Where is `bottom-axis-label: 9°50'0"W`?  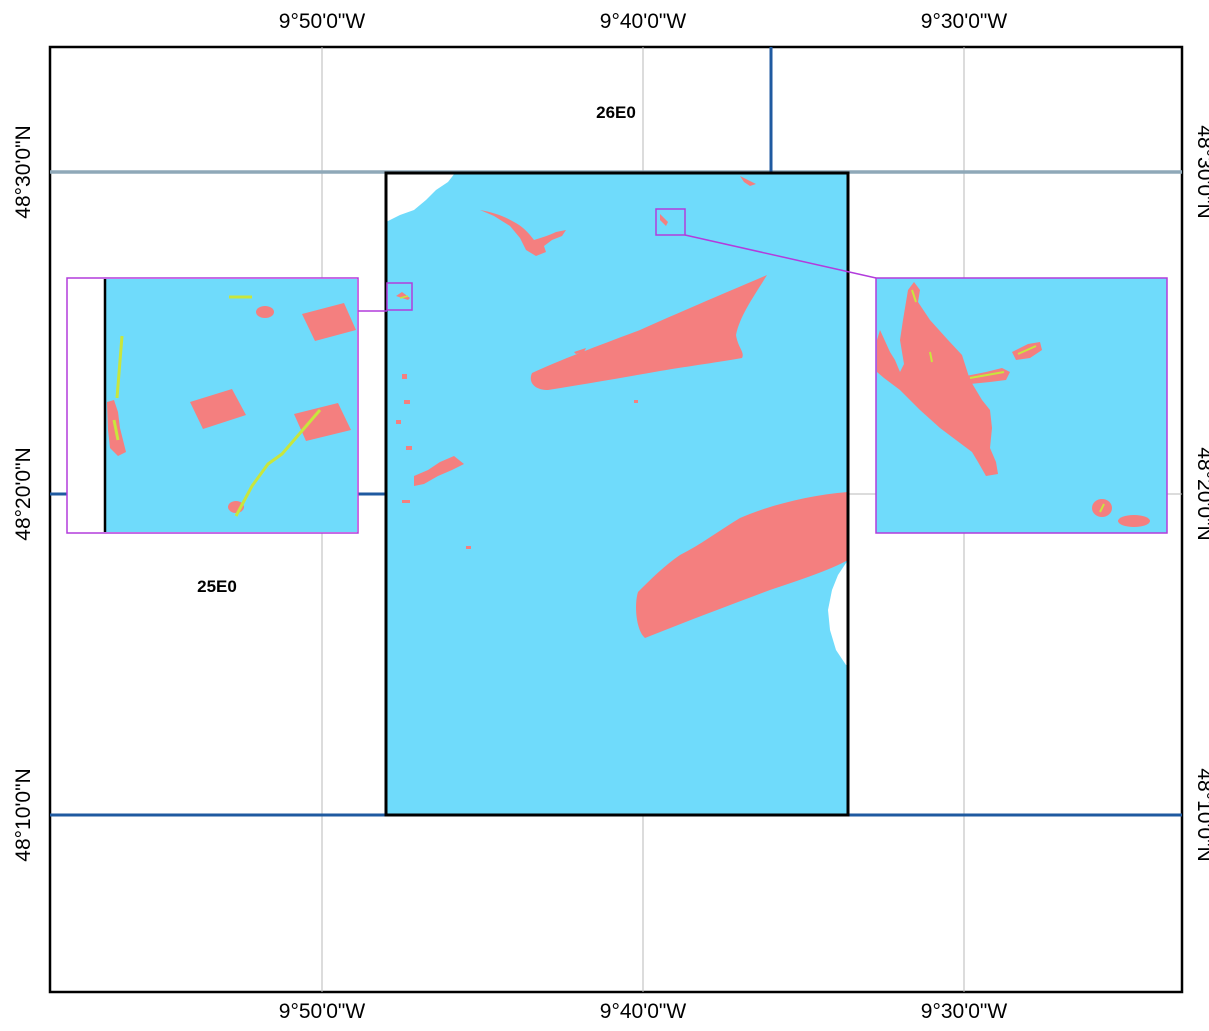 bottom-axis-label: 9°50'0"W is located at coordinates (322, 1011).